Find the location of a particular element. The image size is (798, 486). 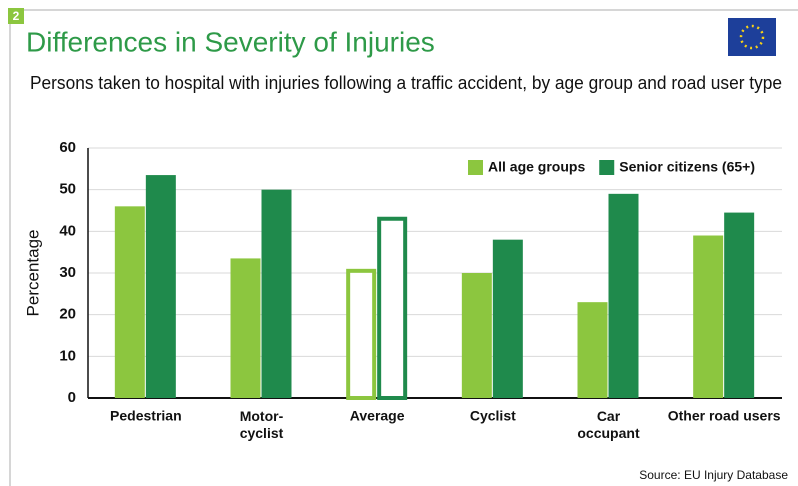

x-tick-label: Pedestrian is located at coordinates (146, 416).